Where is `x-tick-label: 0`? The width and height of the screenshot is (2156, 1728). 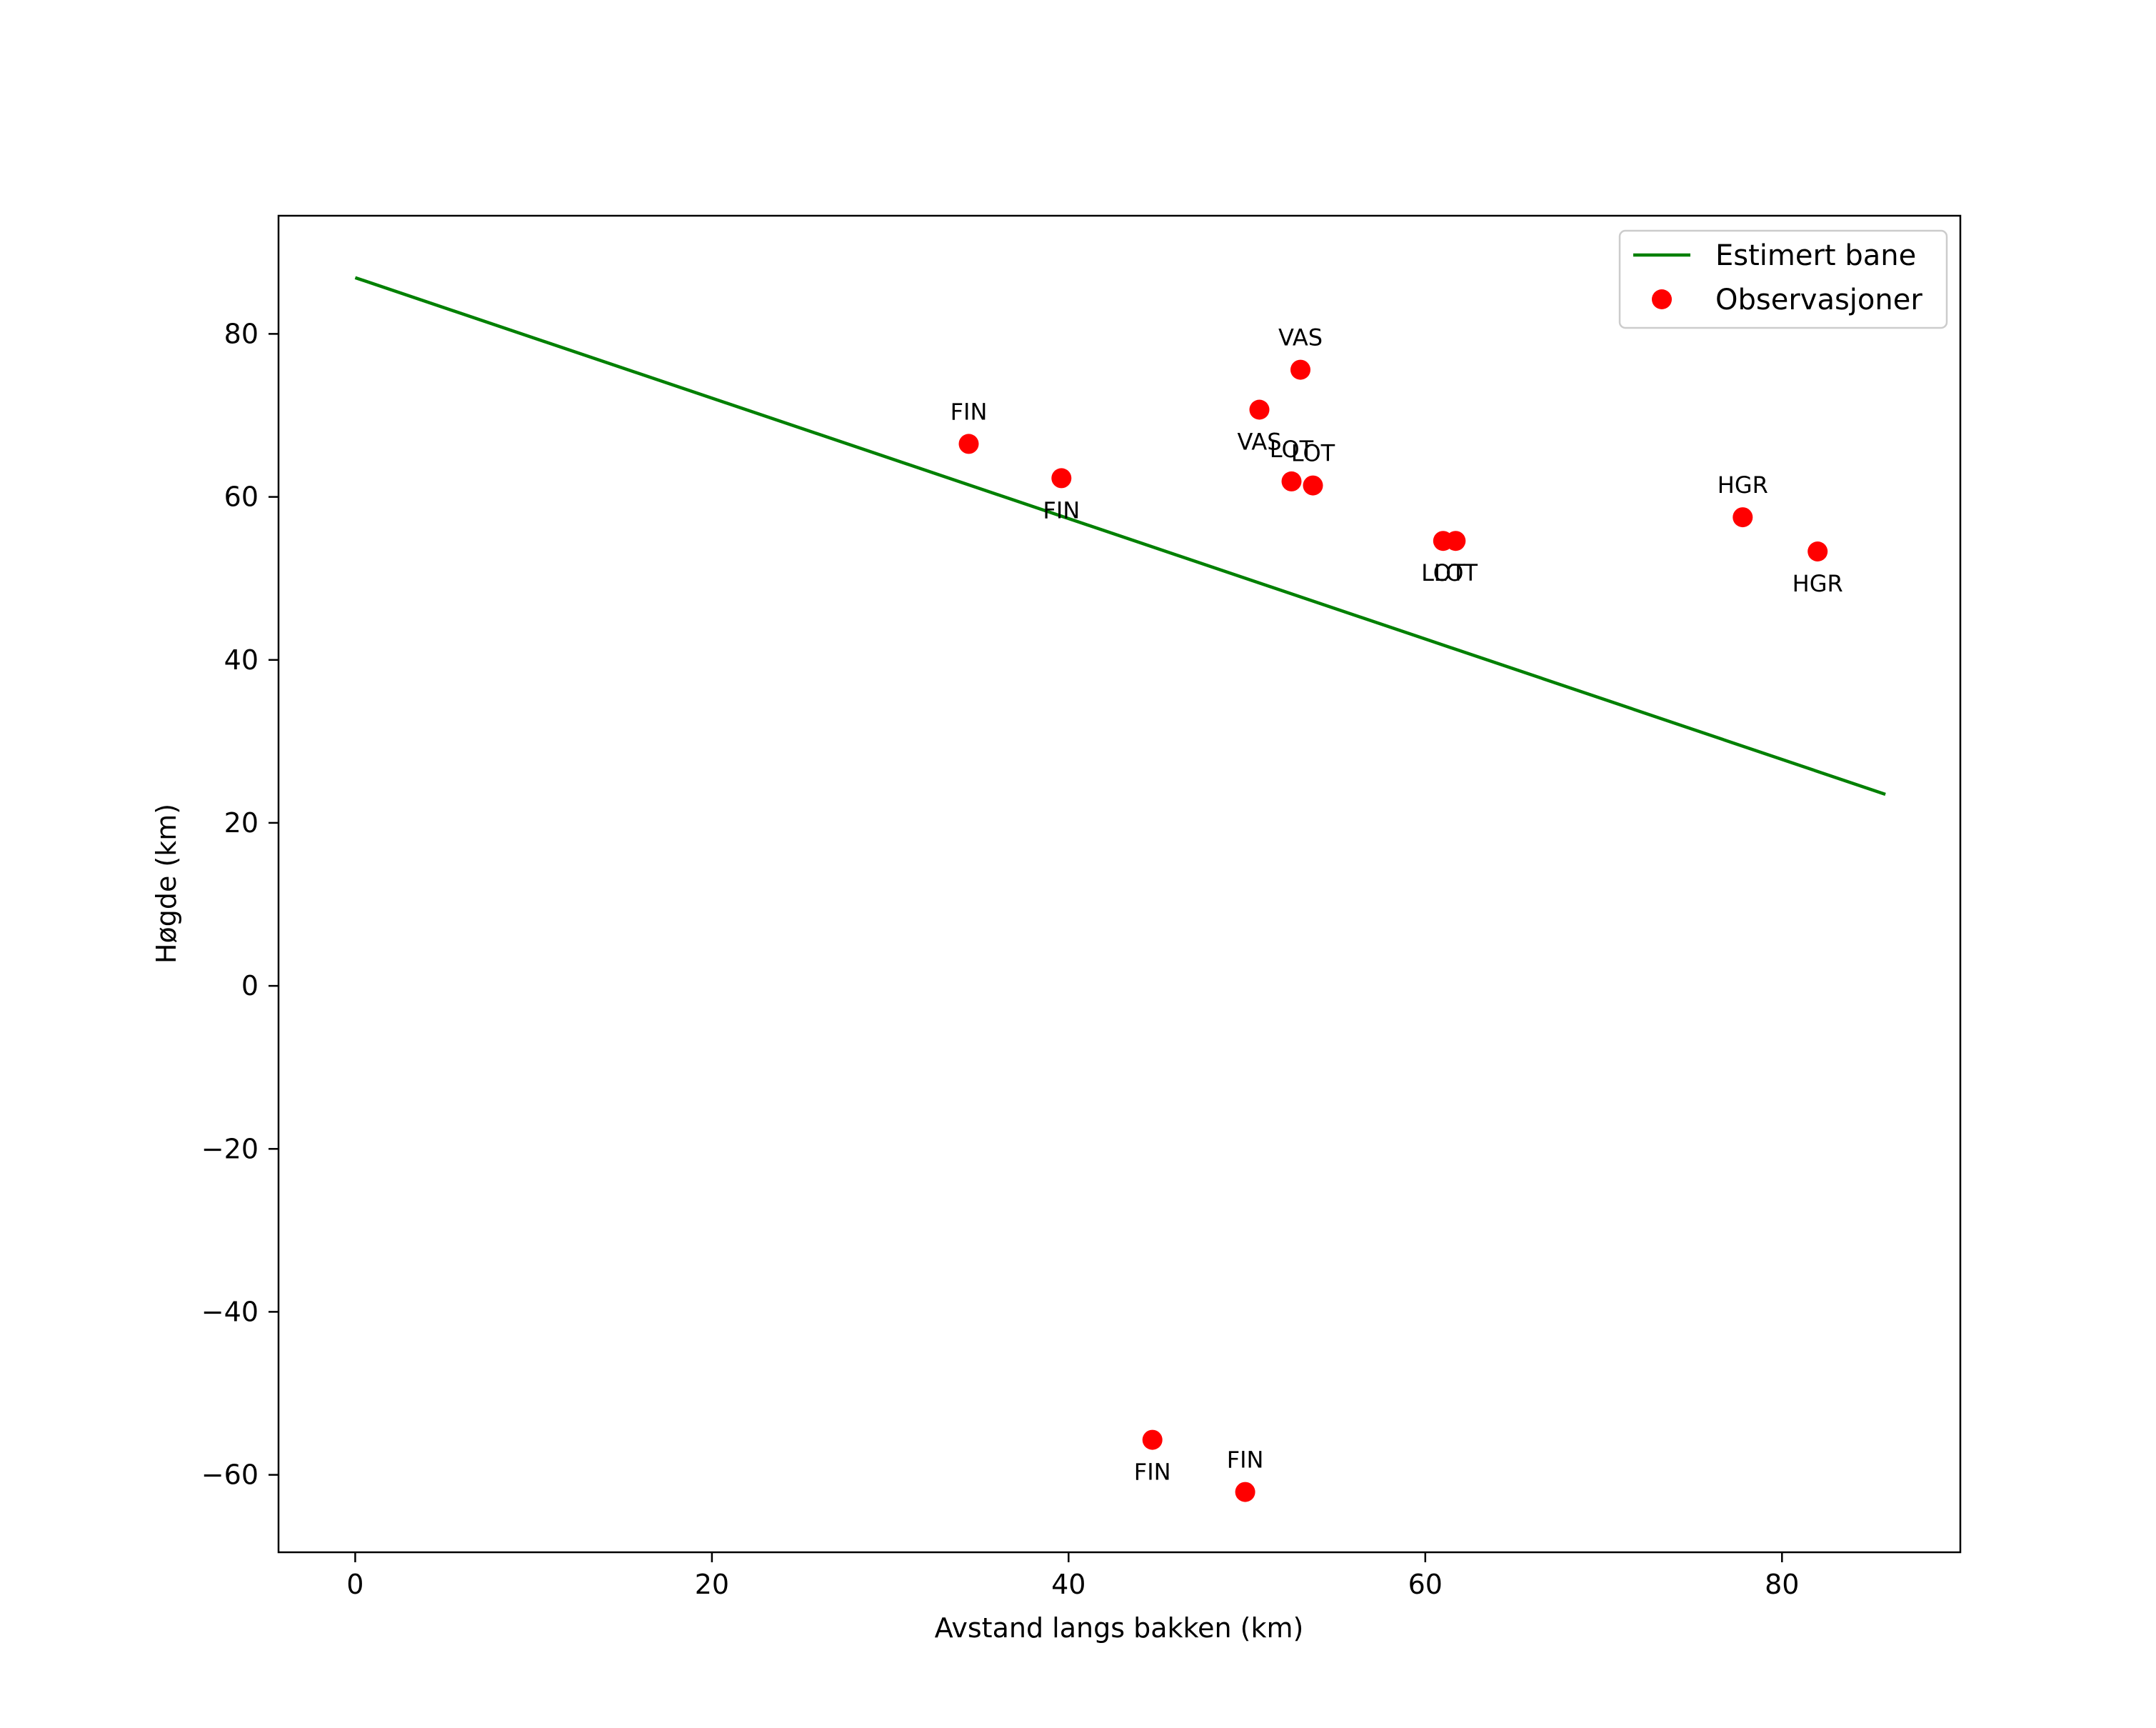
x-tick-label: 0 is located at coordinates (355, 1585).